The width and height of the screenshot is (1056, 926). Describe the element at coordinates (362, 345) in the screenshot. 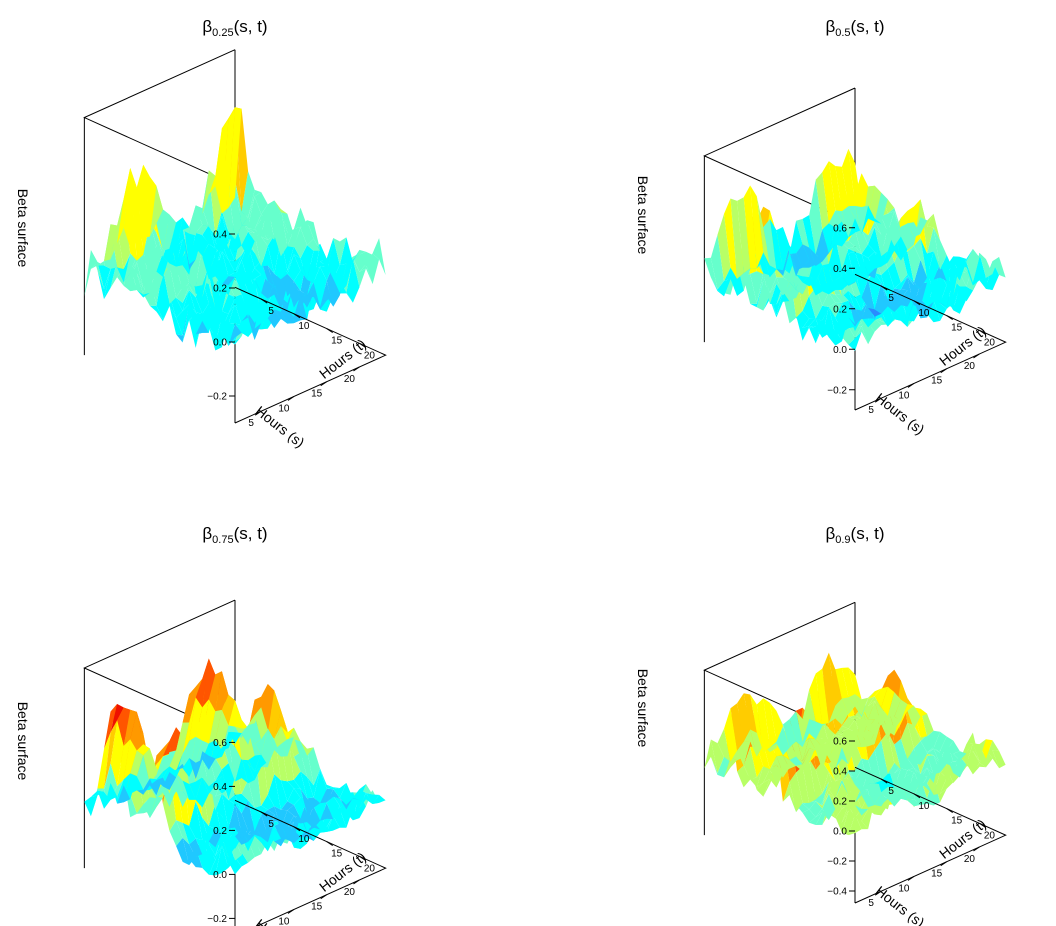

I see `t-tick` at that location.